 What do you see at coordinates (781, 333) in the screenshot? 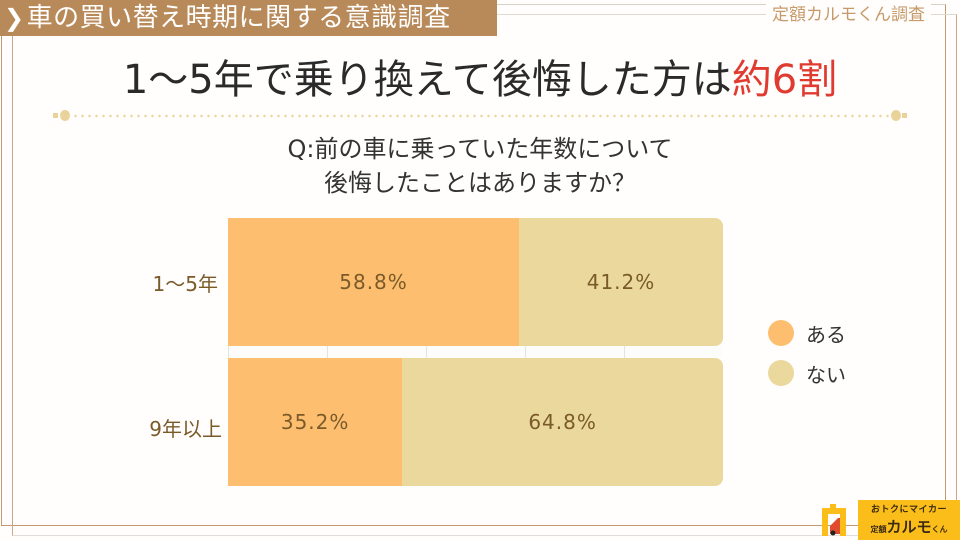
I see `legend-swatch-yes` at bounding box center [781, 333].